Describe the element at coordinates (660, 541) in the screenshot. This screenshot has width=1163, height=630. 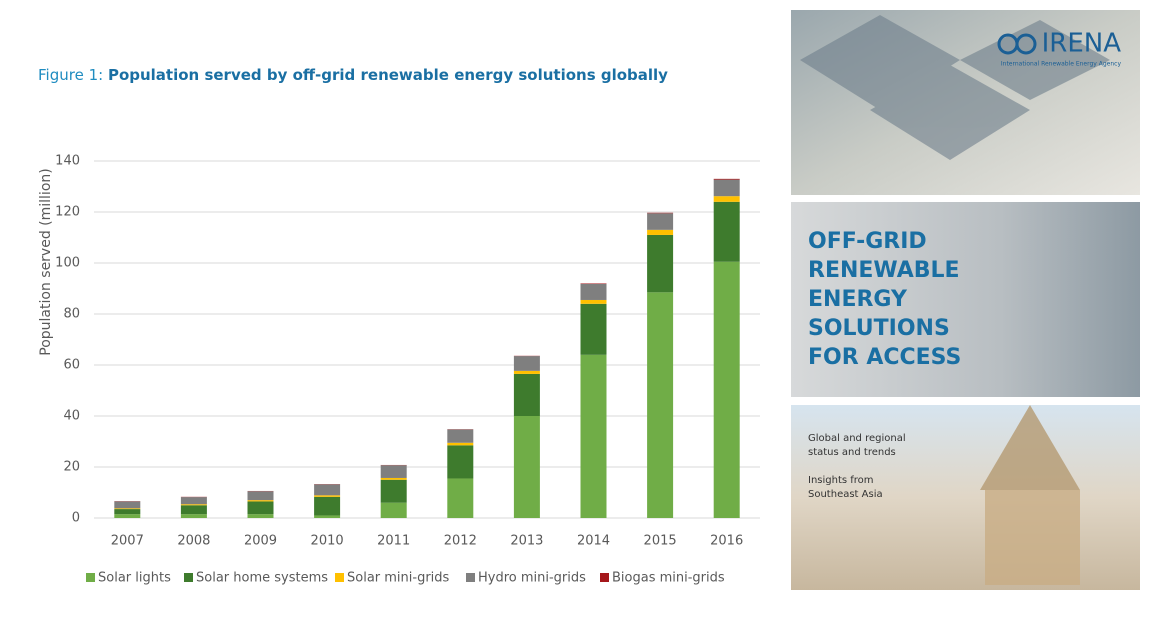
I see `x-tick-label: 2015` at that location.